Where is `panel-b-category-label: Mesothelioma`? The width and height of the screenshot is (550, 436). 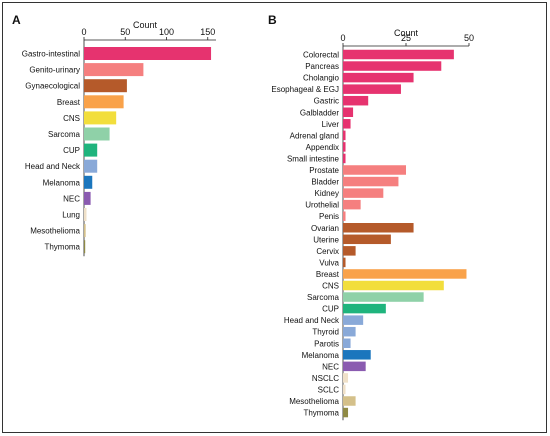 panel-b-category-label: Mesothelioma is located at coordinates (314, 401).